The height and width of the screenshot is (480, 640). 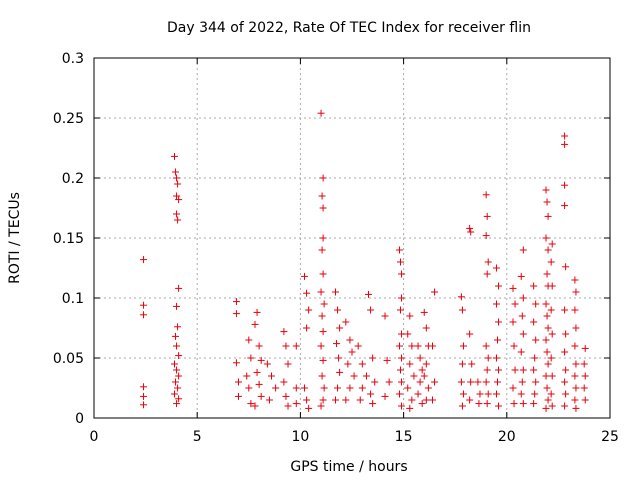 What do you see at coordinates (73, 299) in the screenshot?
I see `y-tick-label: 0.1` at bounding box center [73, 299].